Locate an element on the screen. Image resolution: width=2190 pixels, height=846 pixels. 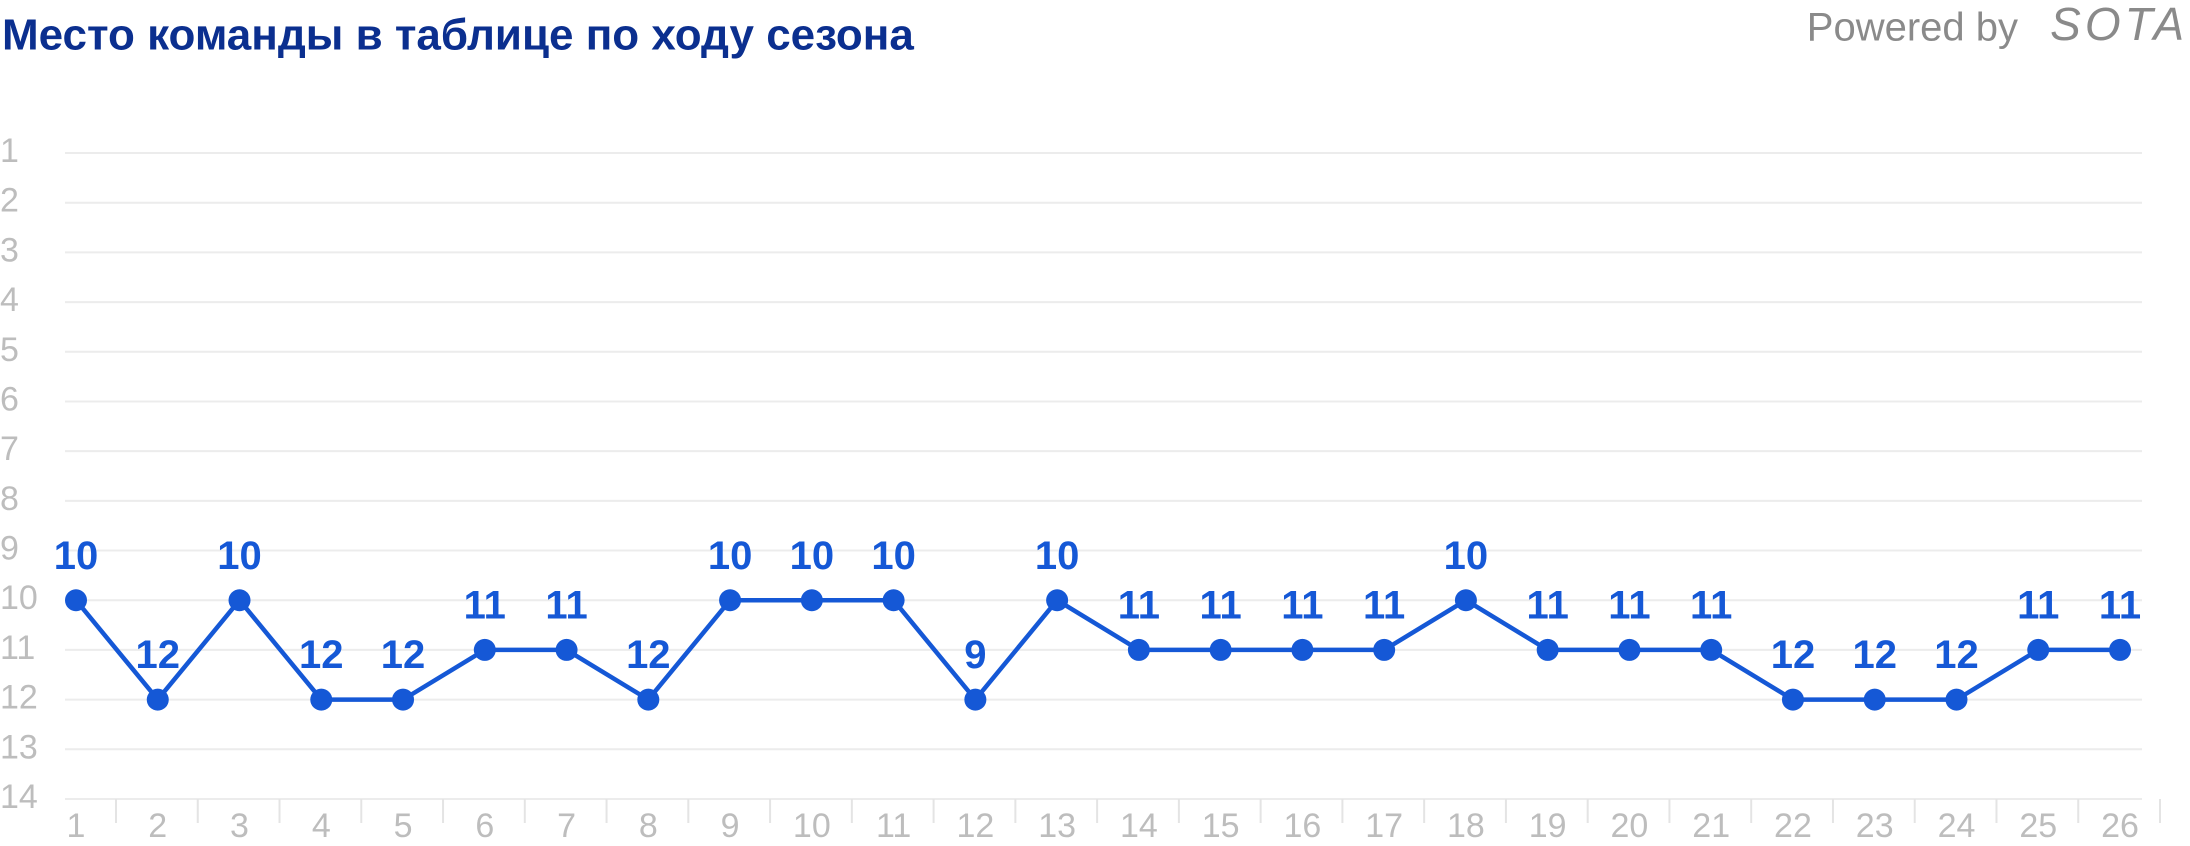
y-tick-label: 9 is located at coordinates (9, 549).